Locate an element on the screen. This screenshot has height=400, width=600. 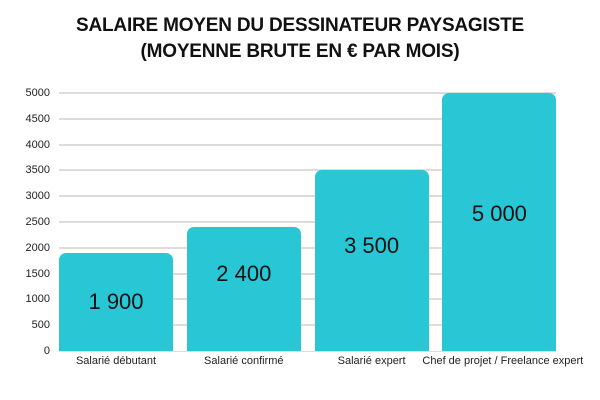
chart-title-line-2: (MOYENNE BRUTE EN € PAR MOIS) is located at coordinates (300, 51).